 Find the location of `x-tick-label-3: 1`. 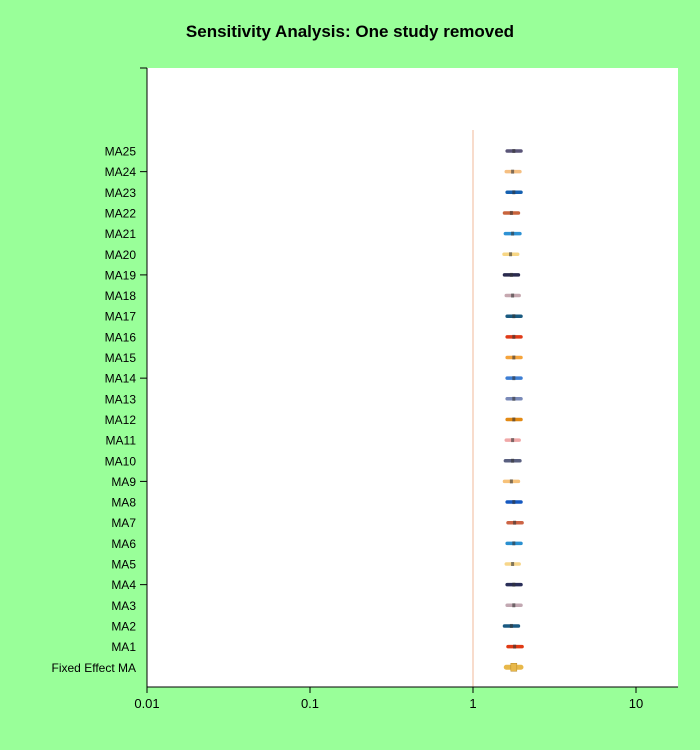

x-tick-label-3: 1 is located at coordinates (472, 703).